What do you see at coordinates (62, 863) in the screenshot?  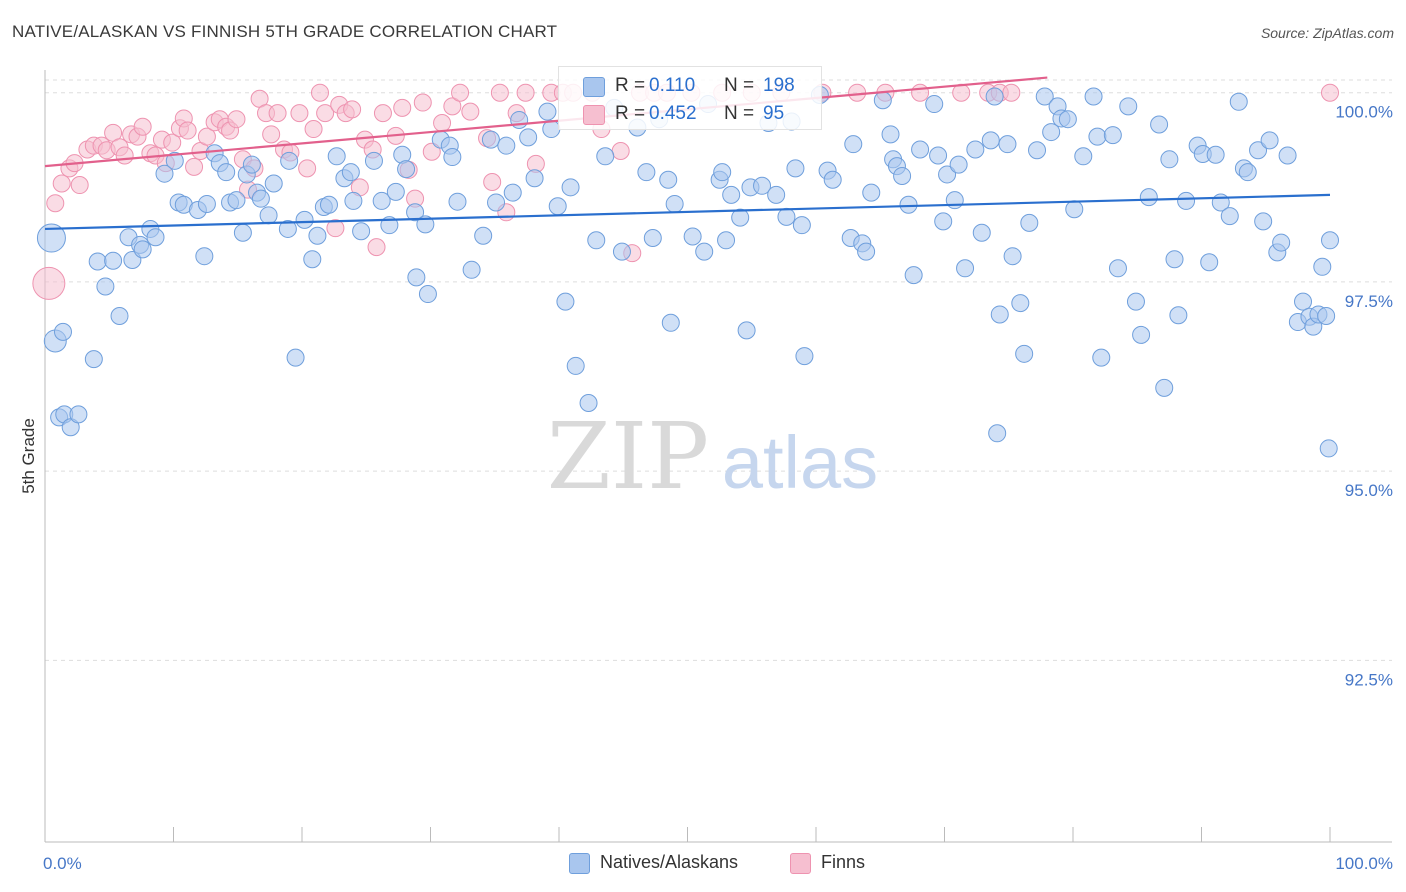 I see `x-tick-label: 0.0%` at bounding box center [62, 863].